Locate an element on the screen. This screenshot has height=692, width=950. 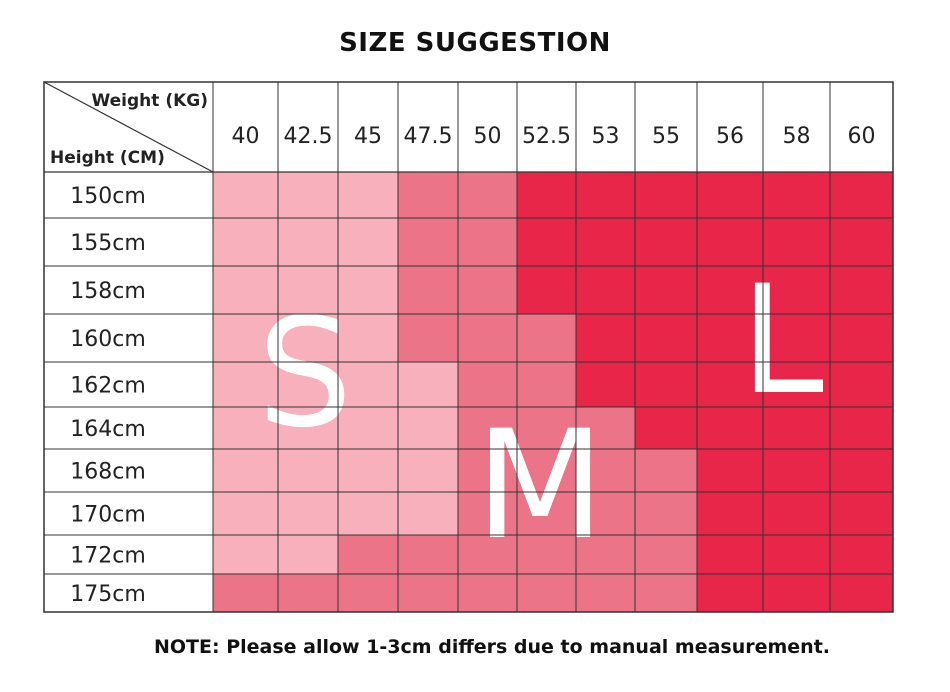
region-label-m: M is located at coordinates (539, 486).